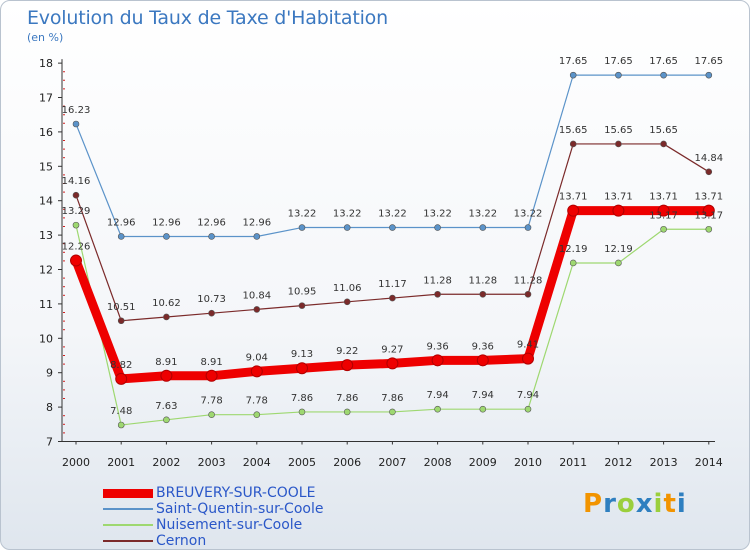 The width and height of the screenshot is (750, 550). I want to click on data-label: 10.73, so click(211, 299).